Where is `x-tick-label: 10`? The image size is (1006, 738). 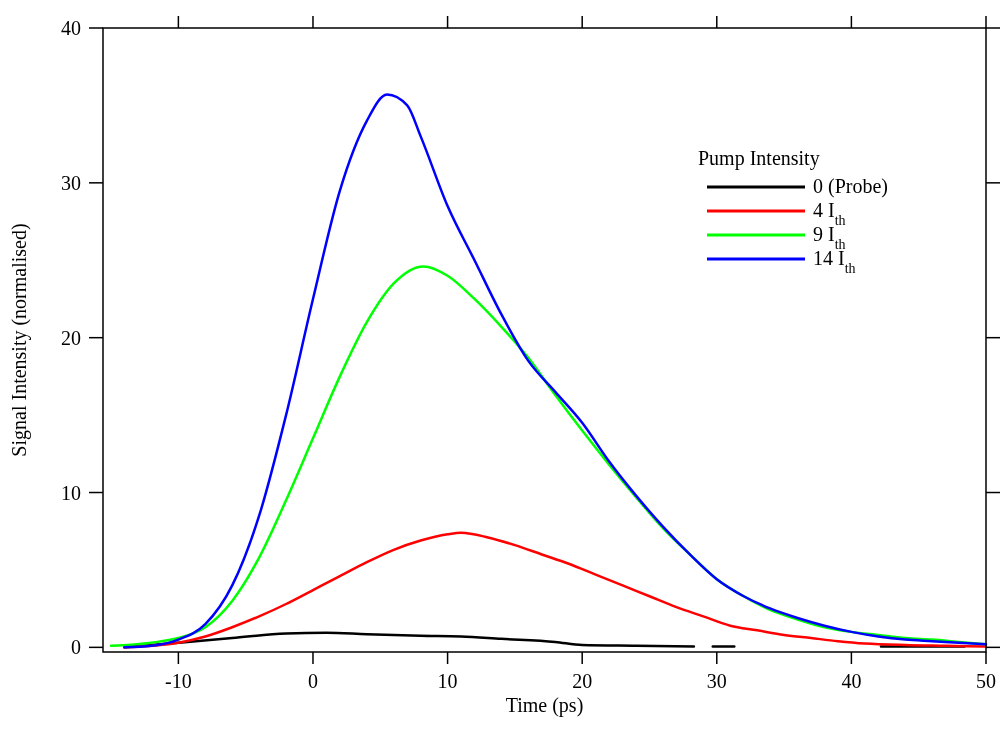
x-tick-label: 10 is located at coordinates (447, 681).